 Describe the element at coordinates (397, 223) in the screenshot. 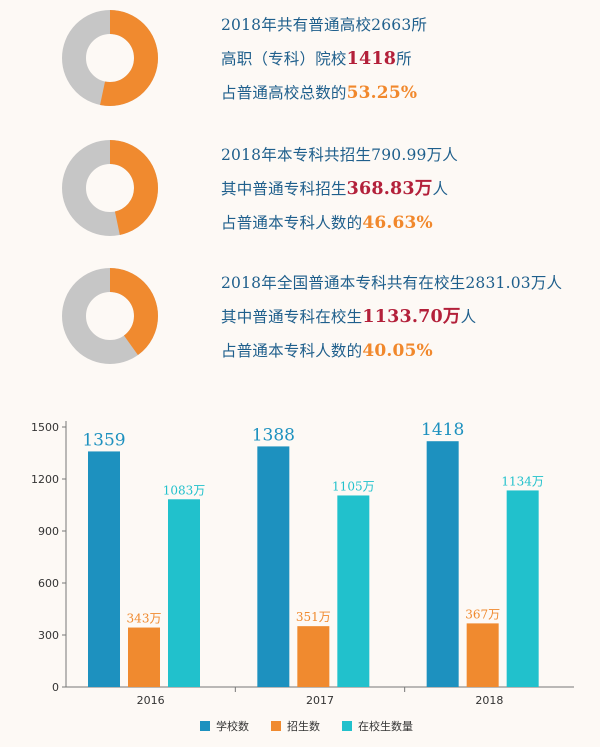

I see `stat-line-pct-value: 46.63%` at that location.